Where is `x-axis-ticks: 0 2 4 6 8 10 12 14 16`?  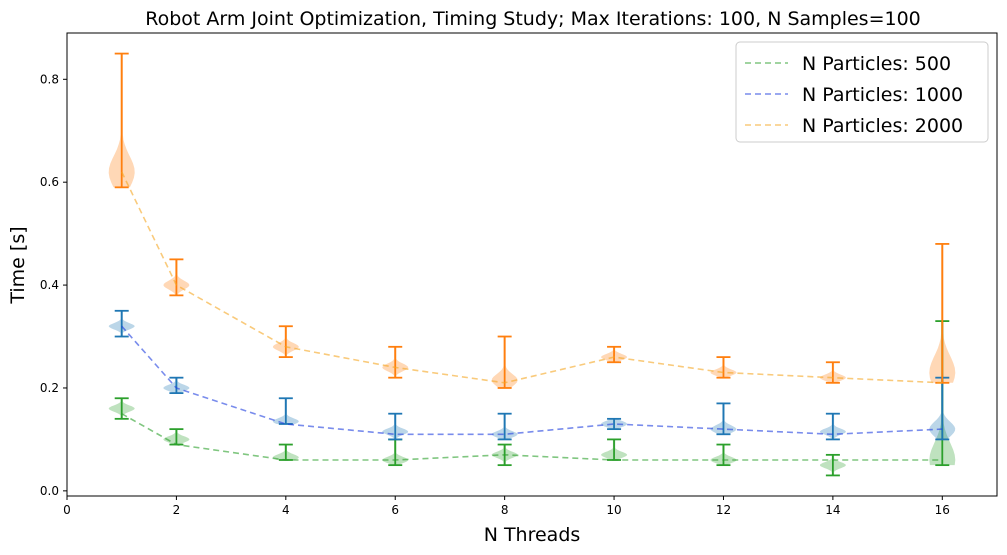 x-axis-ticks: 0 2 4 6 8 10 12 14 16 is located at coordinates (506, 506).